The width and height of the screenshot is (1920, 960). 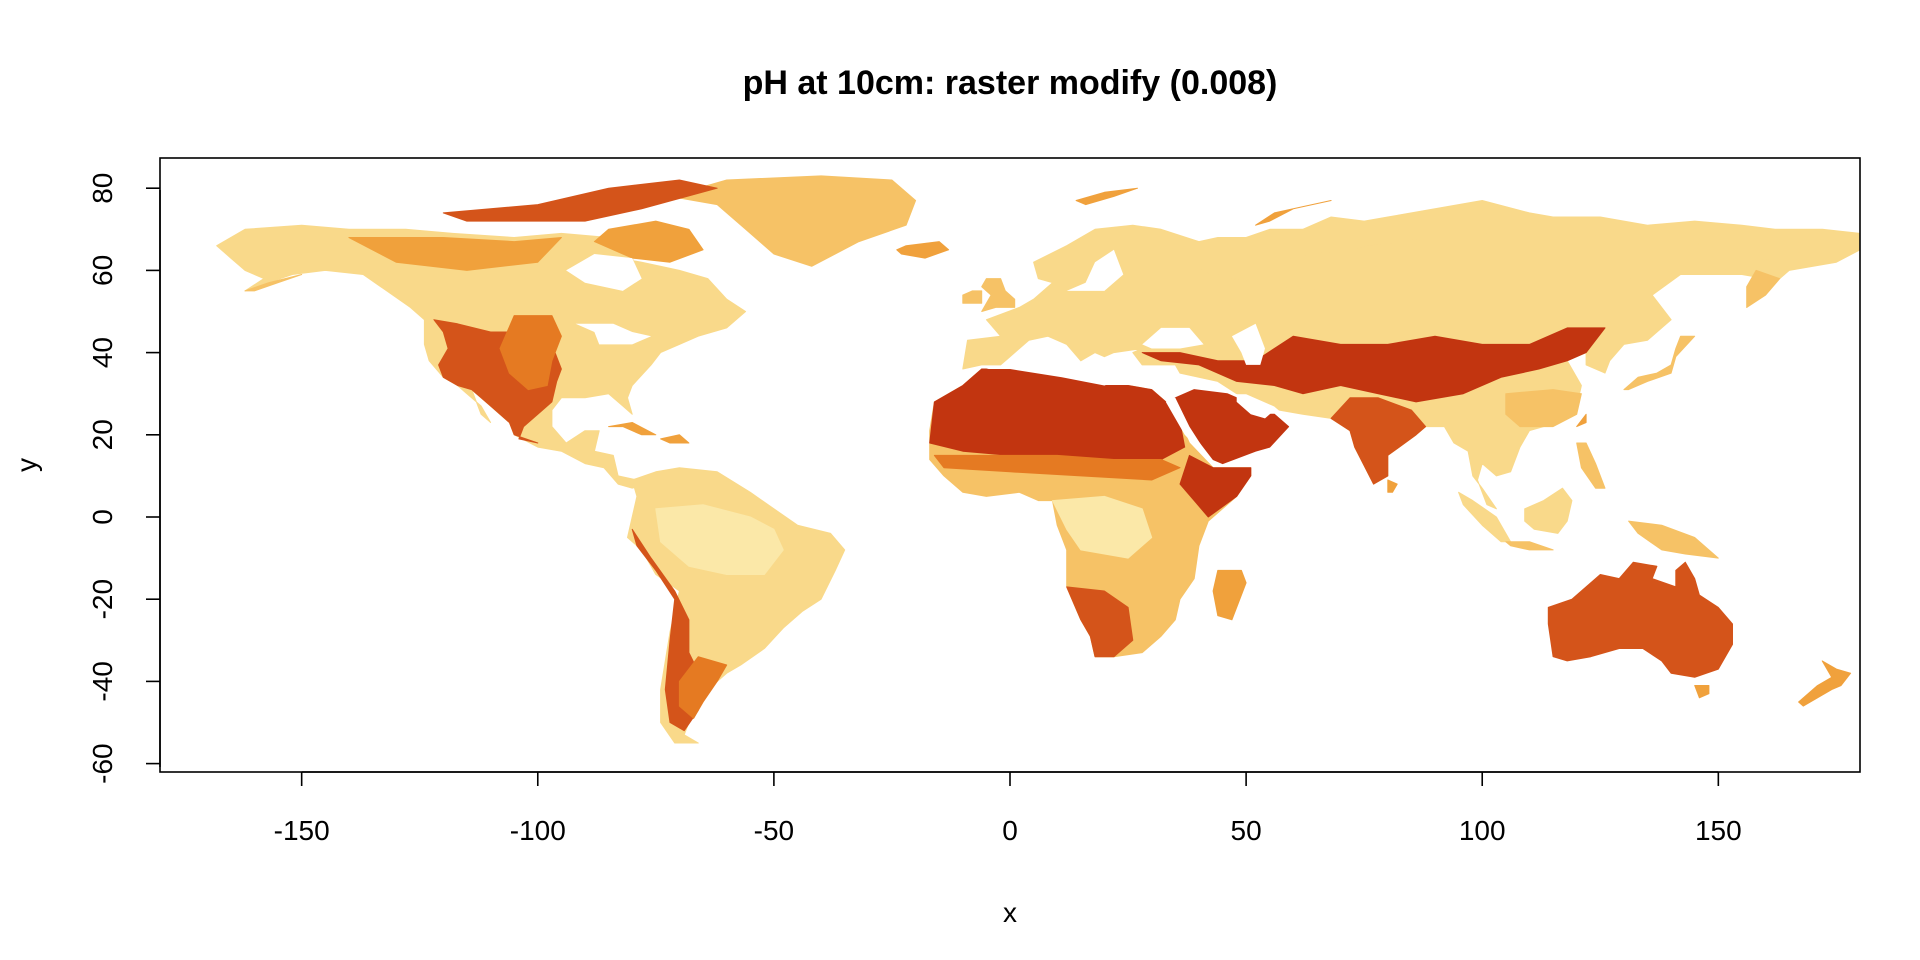 I want to click on x-tick-label: 0, so click(x=1010, y=830).